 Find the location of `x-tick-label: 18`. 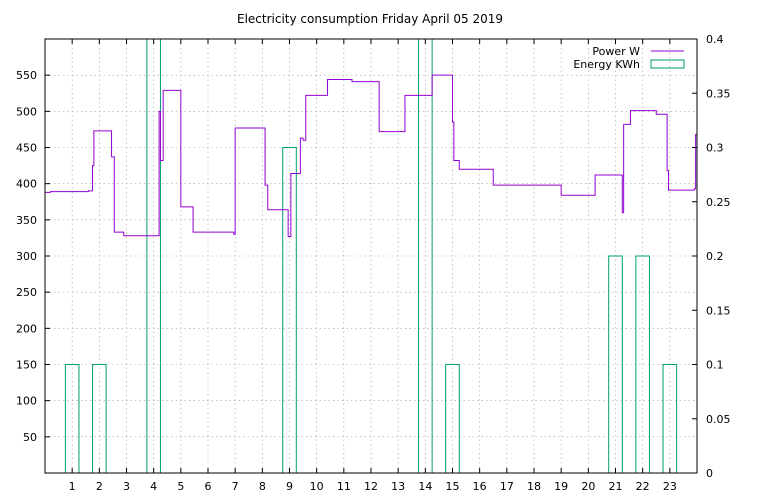

x-tick-label: 18 is located at coordinates (534, 486).